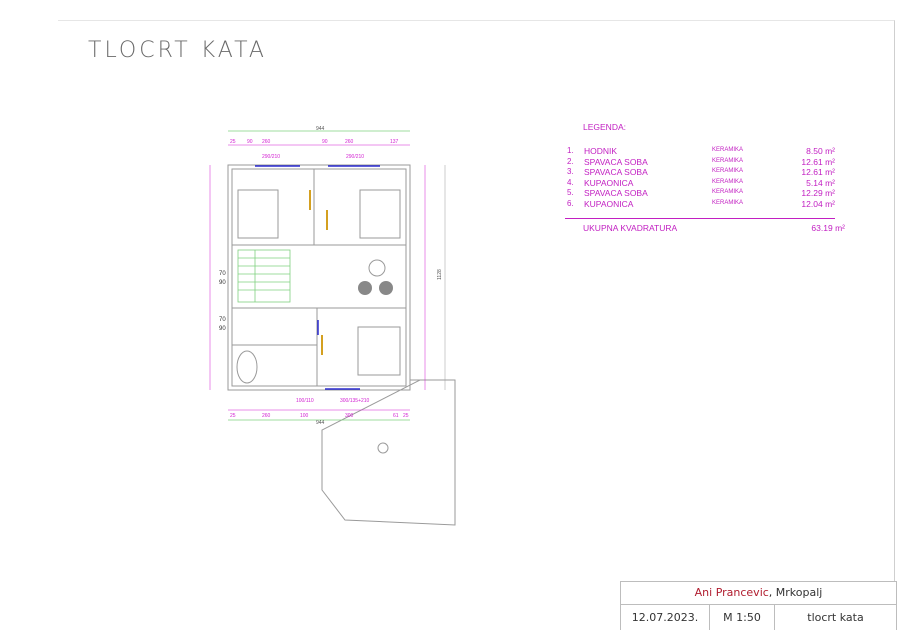 This screenshot has height=630, width=920. What do you see at coordinates (570, 192) in the screenshot?
I see `room-number: 5.` at bounding box center [570, 192].